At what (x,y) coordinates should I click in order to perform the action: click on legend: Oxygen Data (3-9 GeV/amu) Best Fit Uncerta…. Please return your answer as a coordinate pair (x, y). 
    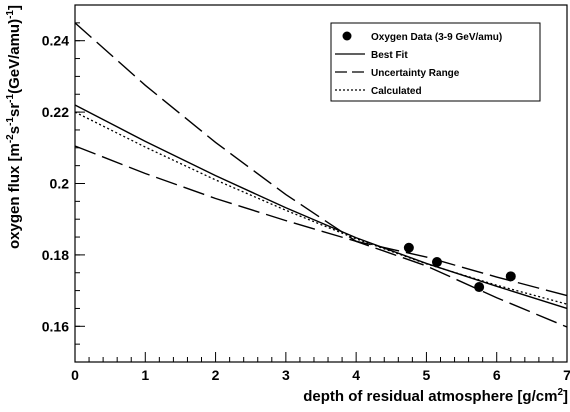
    Looking at the image, I should click on (435, 62).